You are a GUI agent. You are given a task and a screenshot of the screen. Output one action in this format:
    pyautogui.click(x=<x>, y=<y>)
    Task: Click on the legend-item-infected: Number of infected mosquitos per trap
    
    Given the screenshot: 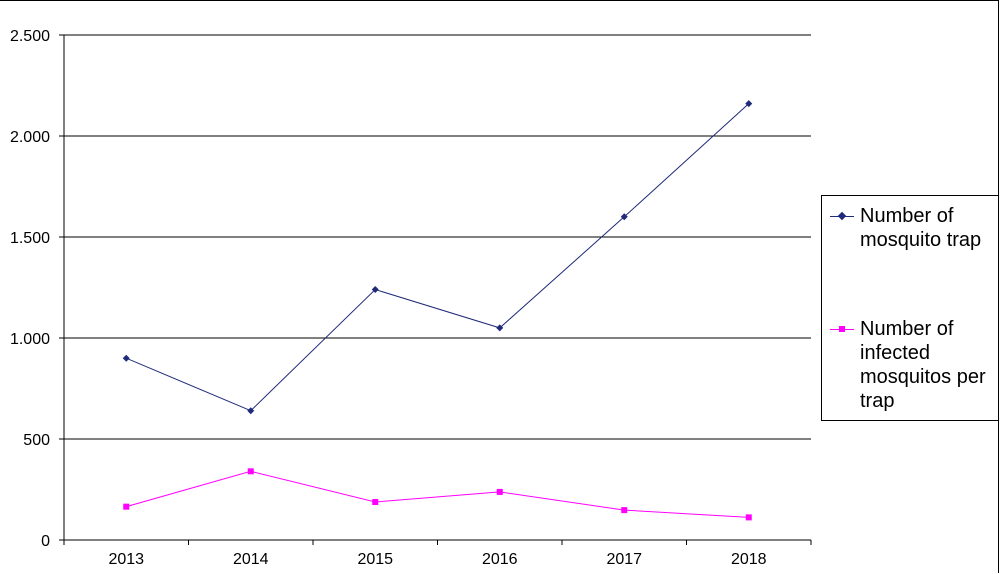 What is the action you would take?
    pyautogui.click(x=910, y=365)
    